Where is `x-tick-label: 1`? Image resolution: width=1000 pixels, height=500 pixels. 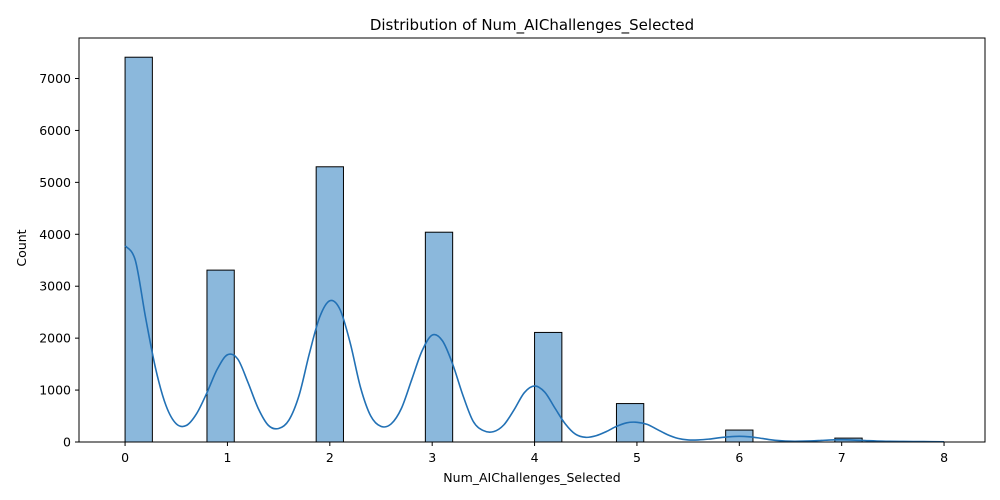 x-tick-label: 1 is located at coordinates (227, 457).